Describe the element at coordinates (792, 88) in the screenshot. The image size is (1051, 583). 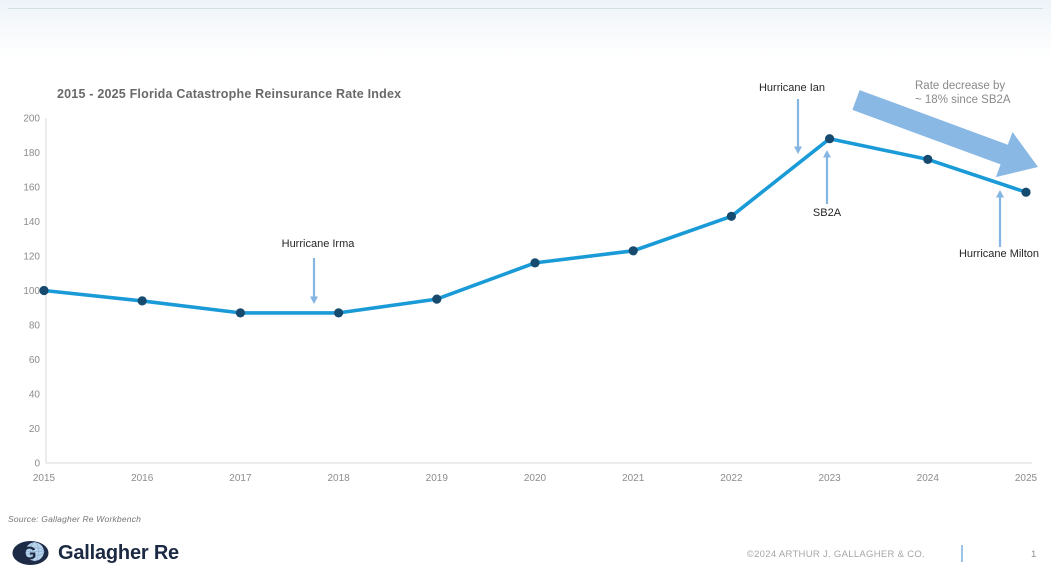
I see `annotation-hurricane-ian: Hurricane Ian` at that location.